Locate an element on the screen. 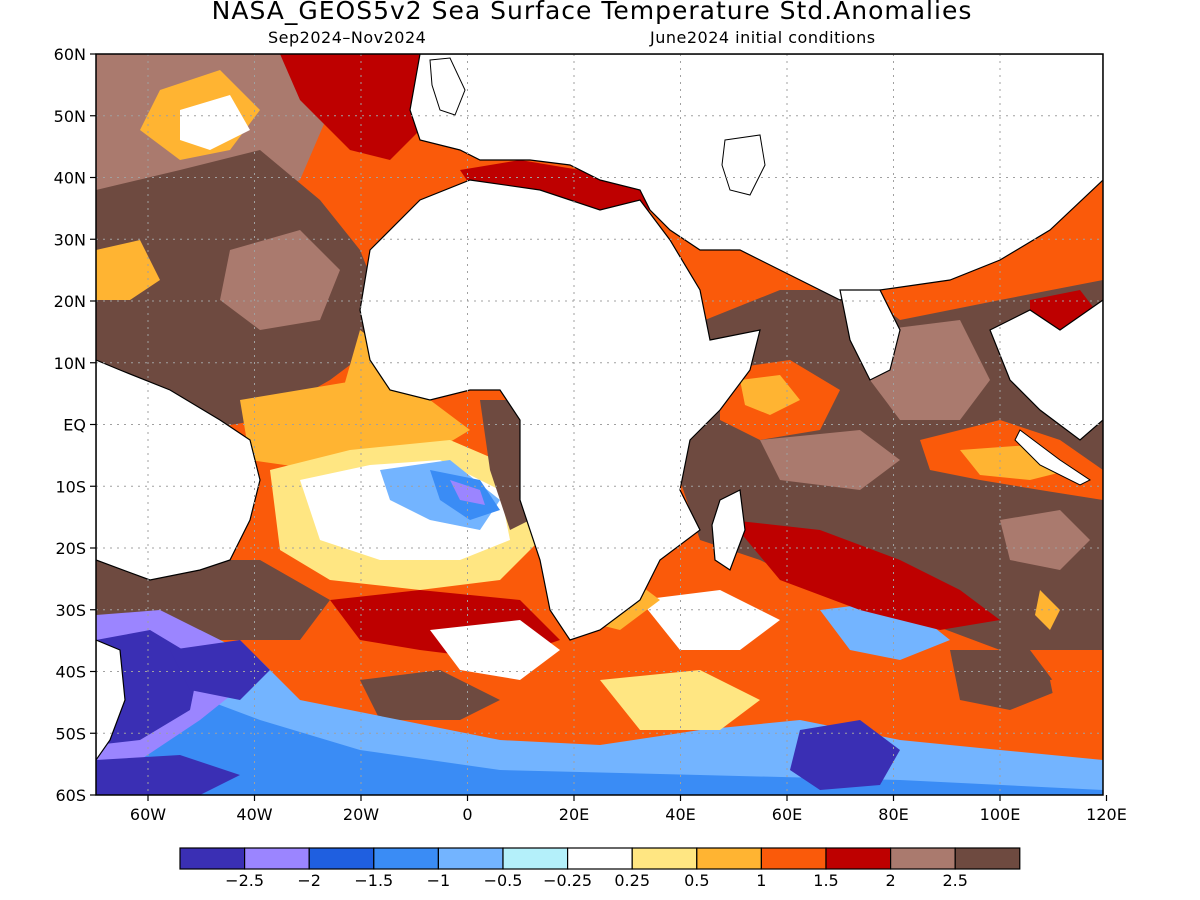 This screenshot has height=900, width=1200. madagascar-landmass is located at coordinates (728, 530).